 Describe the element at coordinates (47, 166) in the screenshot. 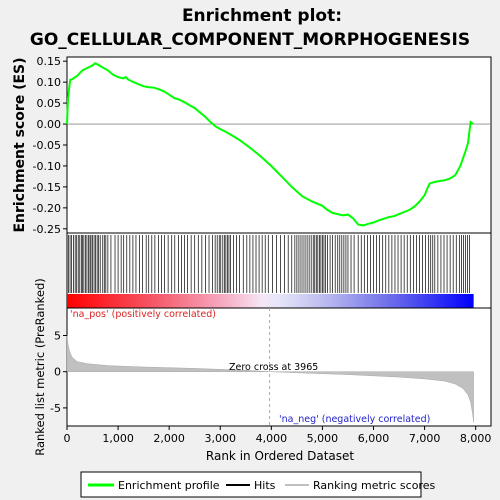

I see `es-y-tick-label: -0.10` at that location.